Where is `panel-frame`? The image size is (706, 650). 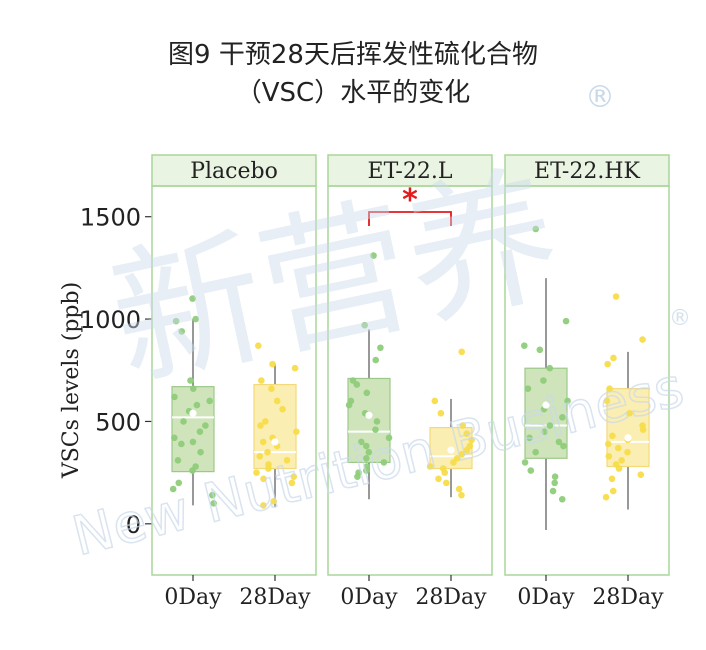
panel-frame is located at coordinates (234, 380).